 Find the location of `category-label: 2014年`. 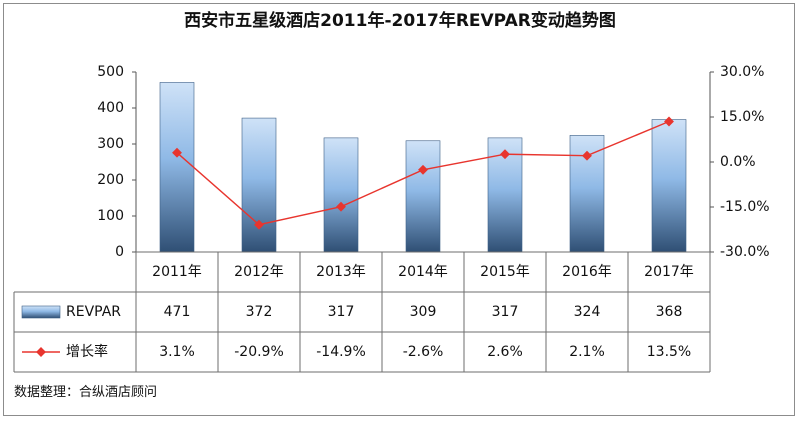

category-label: 2014年 is located at coordinates (423, 272).